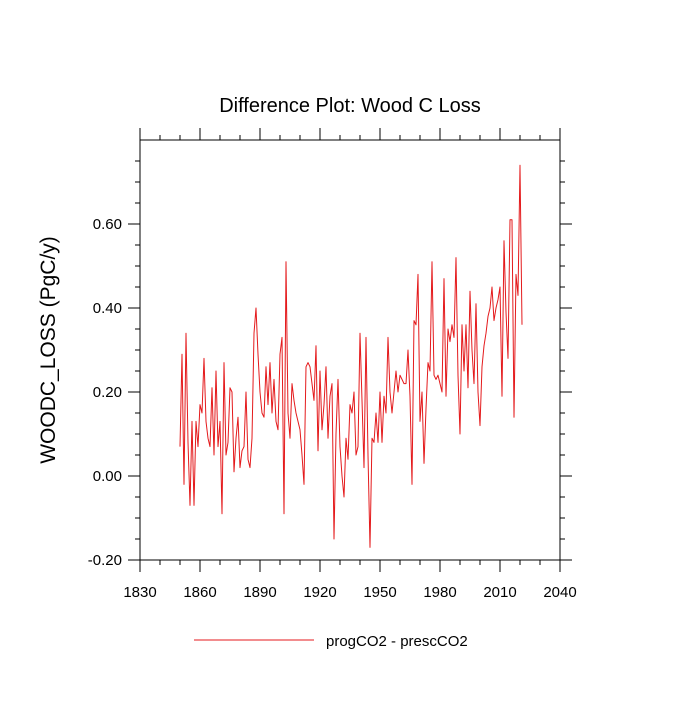 The height and width of the screenshot is (705, 700). I want to click on y-tick-label: 0.60, so click(107, 224).